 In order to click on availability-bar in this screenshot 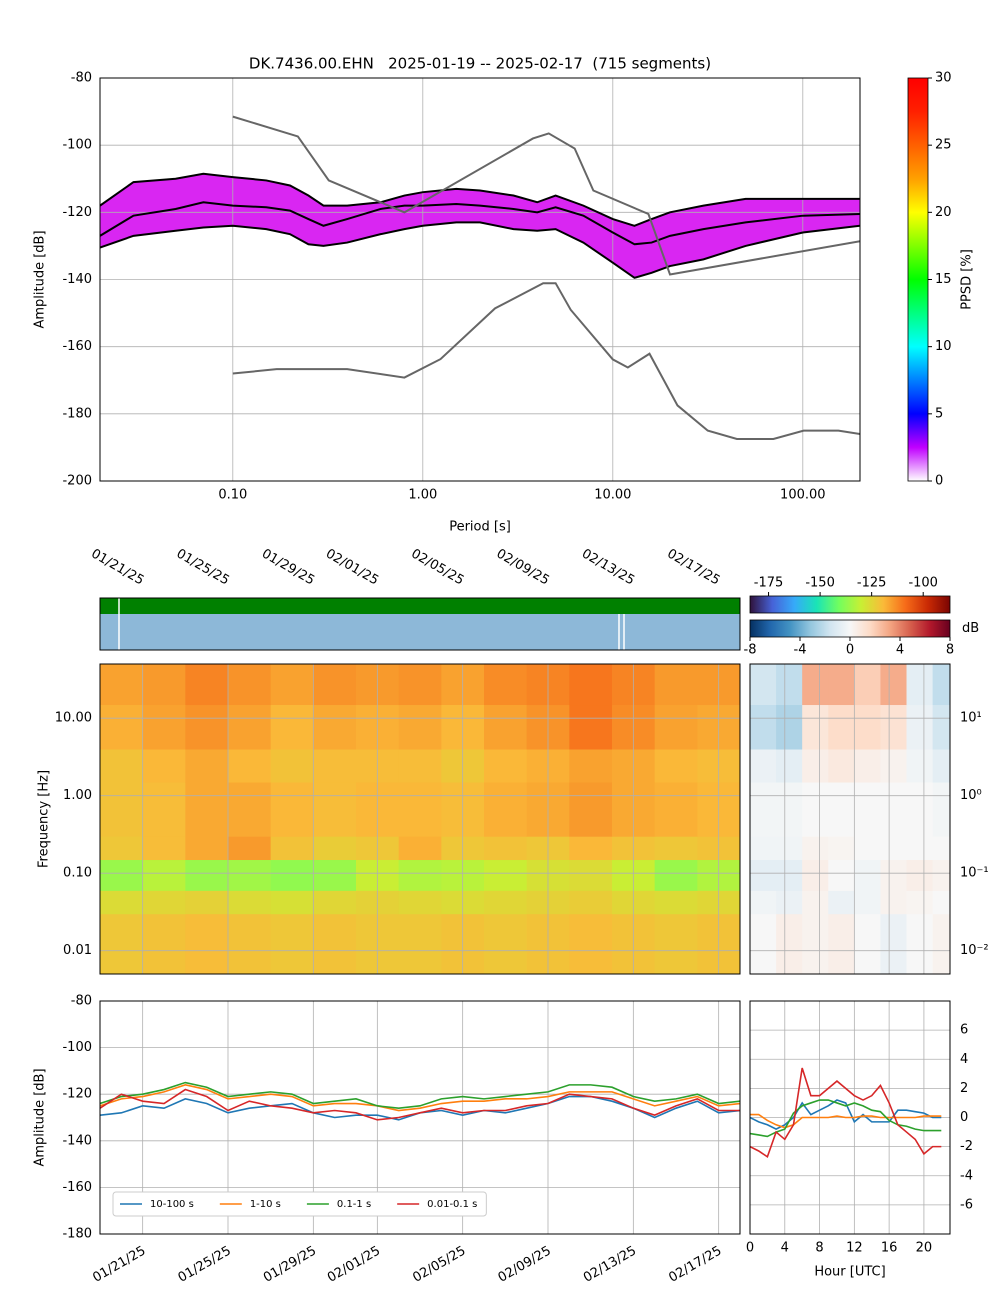, I will do `click(420, 606)`.